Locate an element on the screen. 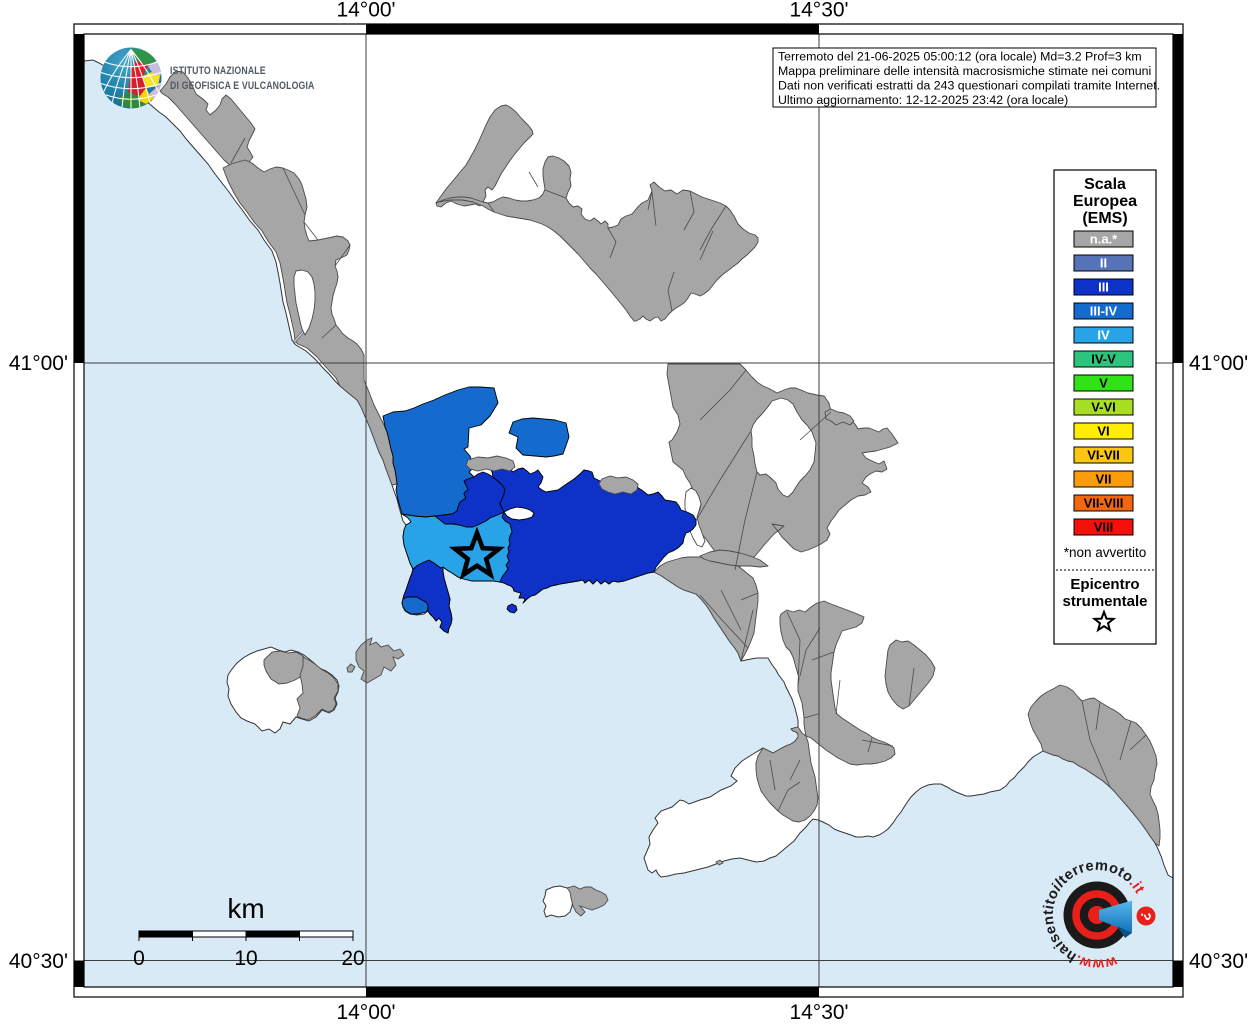 This screenshot has width=1256, height=1024. svg-text: VII is located at coordinates (1104, 479).